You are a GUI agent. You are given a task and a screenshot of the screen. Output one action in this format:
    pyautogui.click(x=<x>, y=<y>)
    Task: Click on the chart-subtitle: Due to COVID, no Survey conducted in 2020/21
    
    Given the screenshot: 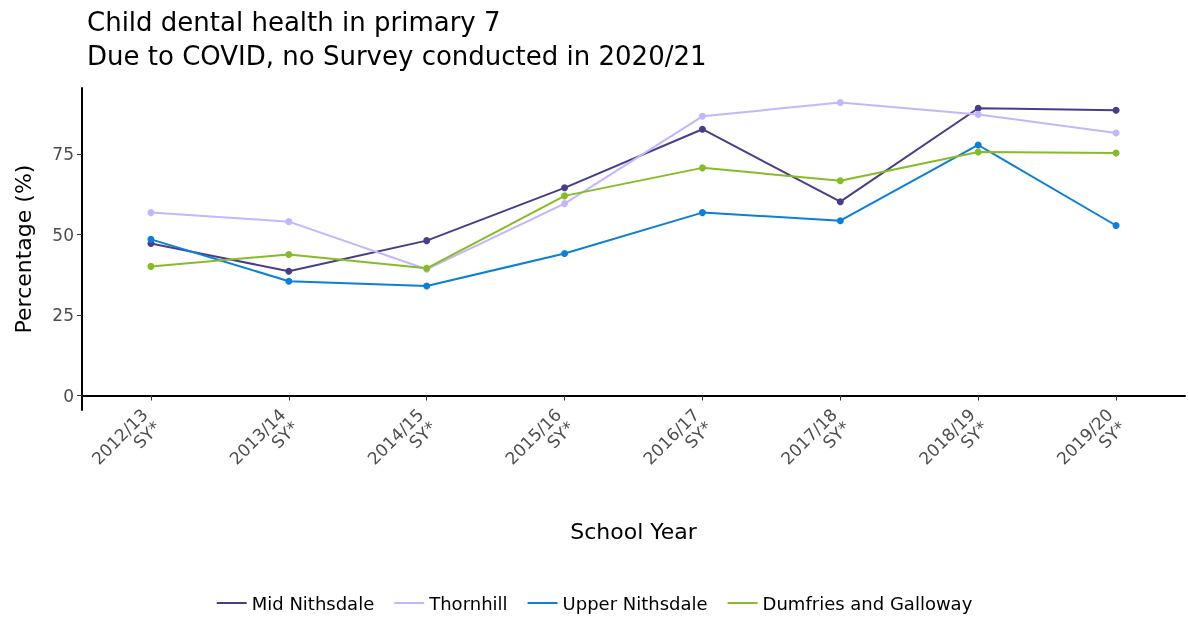 What is the action you would take?
    pyautogui.click(x=397, y=56)
    